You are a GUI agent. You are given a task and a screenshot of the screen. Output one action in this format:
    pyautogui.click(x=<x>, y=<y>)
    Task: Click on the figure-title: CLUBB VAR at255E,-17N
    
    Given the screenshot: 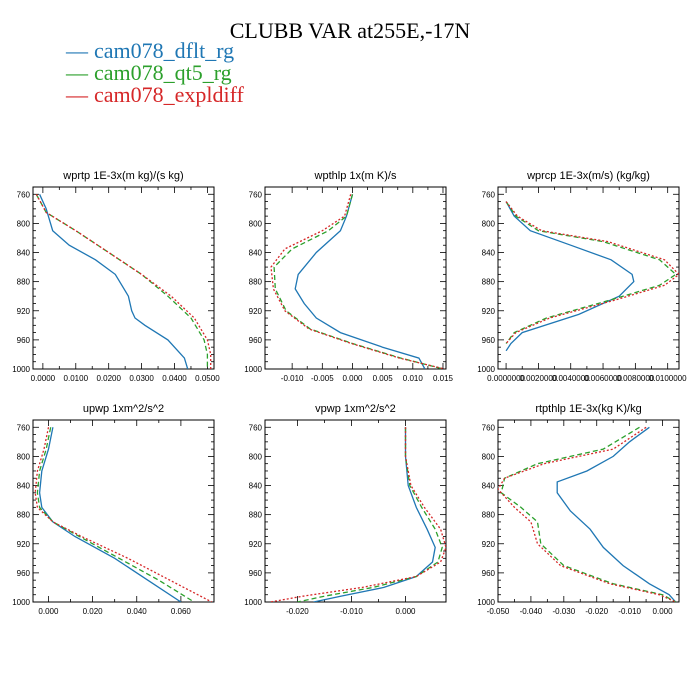 What is the action you would take?
    pyautogui.click(x=350, y=30)
    